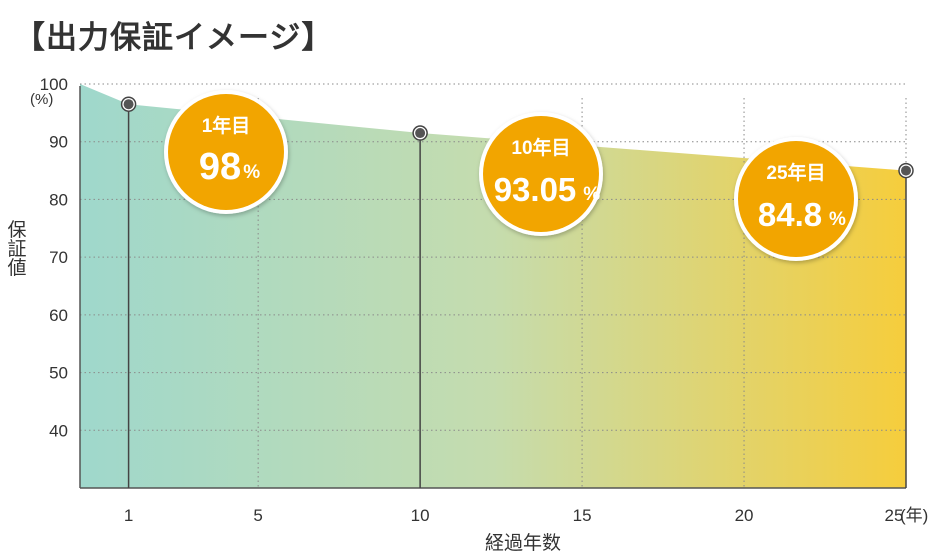 Image resolution: width=940 pixels, height=560 pixels. Describe the element at coordinates (420, 515) in the screenshot. I see `x-tick-label: 10` at that location.